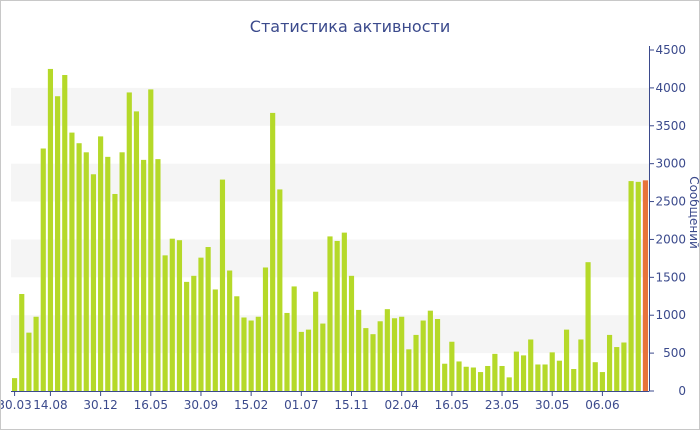 This screenshot has height=434, width=700. What do you see at coordinates (645, 285) in the screenshot?
I see `bar-highlighted` at bounding box center [645, 285].